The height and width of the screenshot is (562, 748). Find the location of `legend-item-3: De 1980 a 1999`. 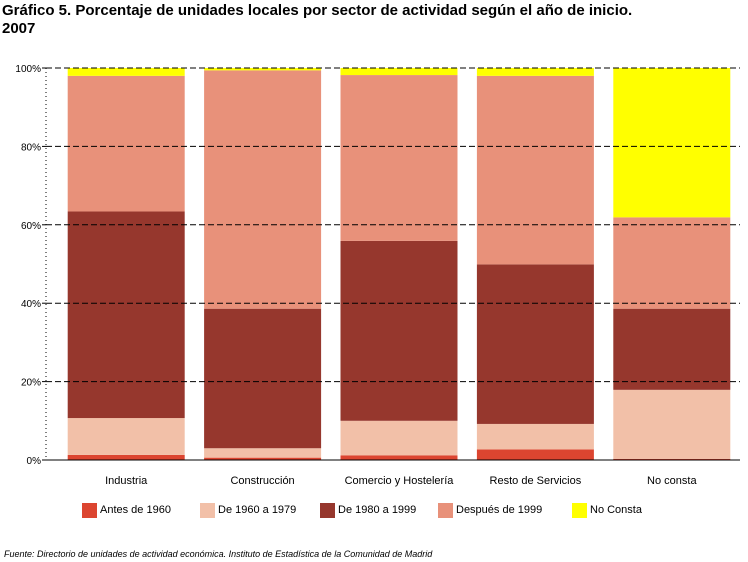

legend-item-3: De 1980 a 1999 is located at coordinates (368, 510).